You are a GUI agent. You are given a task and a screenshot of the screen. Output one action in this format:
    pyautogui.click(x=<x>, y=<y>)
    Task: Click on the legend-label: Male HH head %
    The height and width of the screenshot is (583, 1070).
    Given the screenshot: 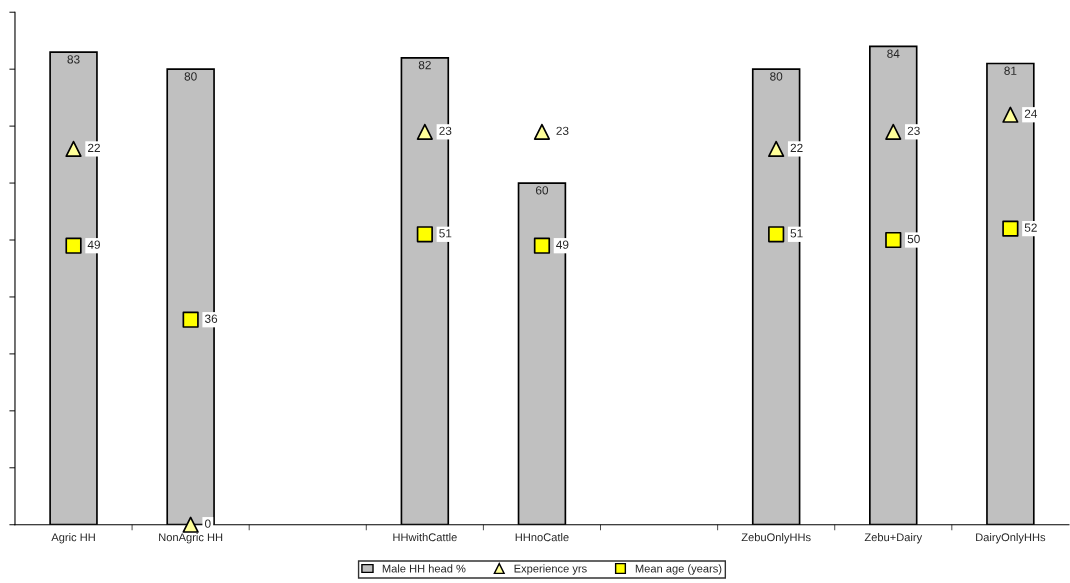 What is the action you would take?
    pyautogui.click(x=424, y=568)
    